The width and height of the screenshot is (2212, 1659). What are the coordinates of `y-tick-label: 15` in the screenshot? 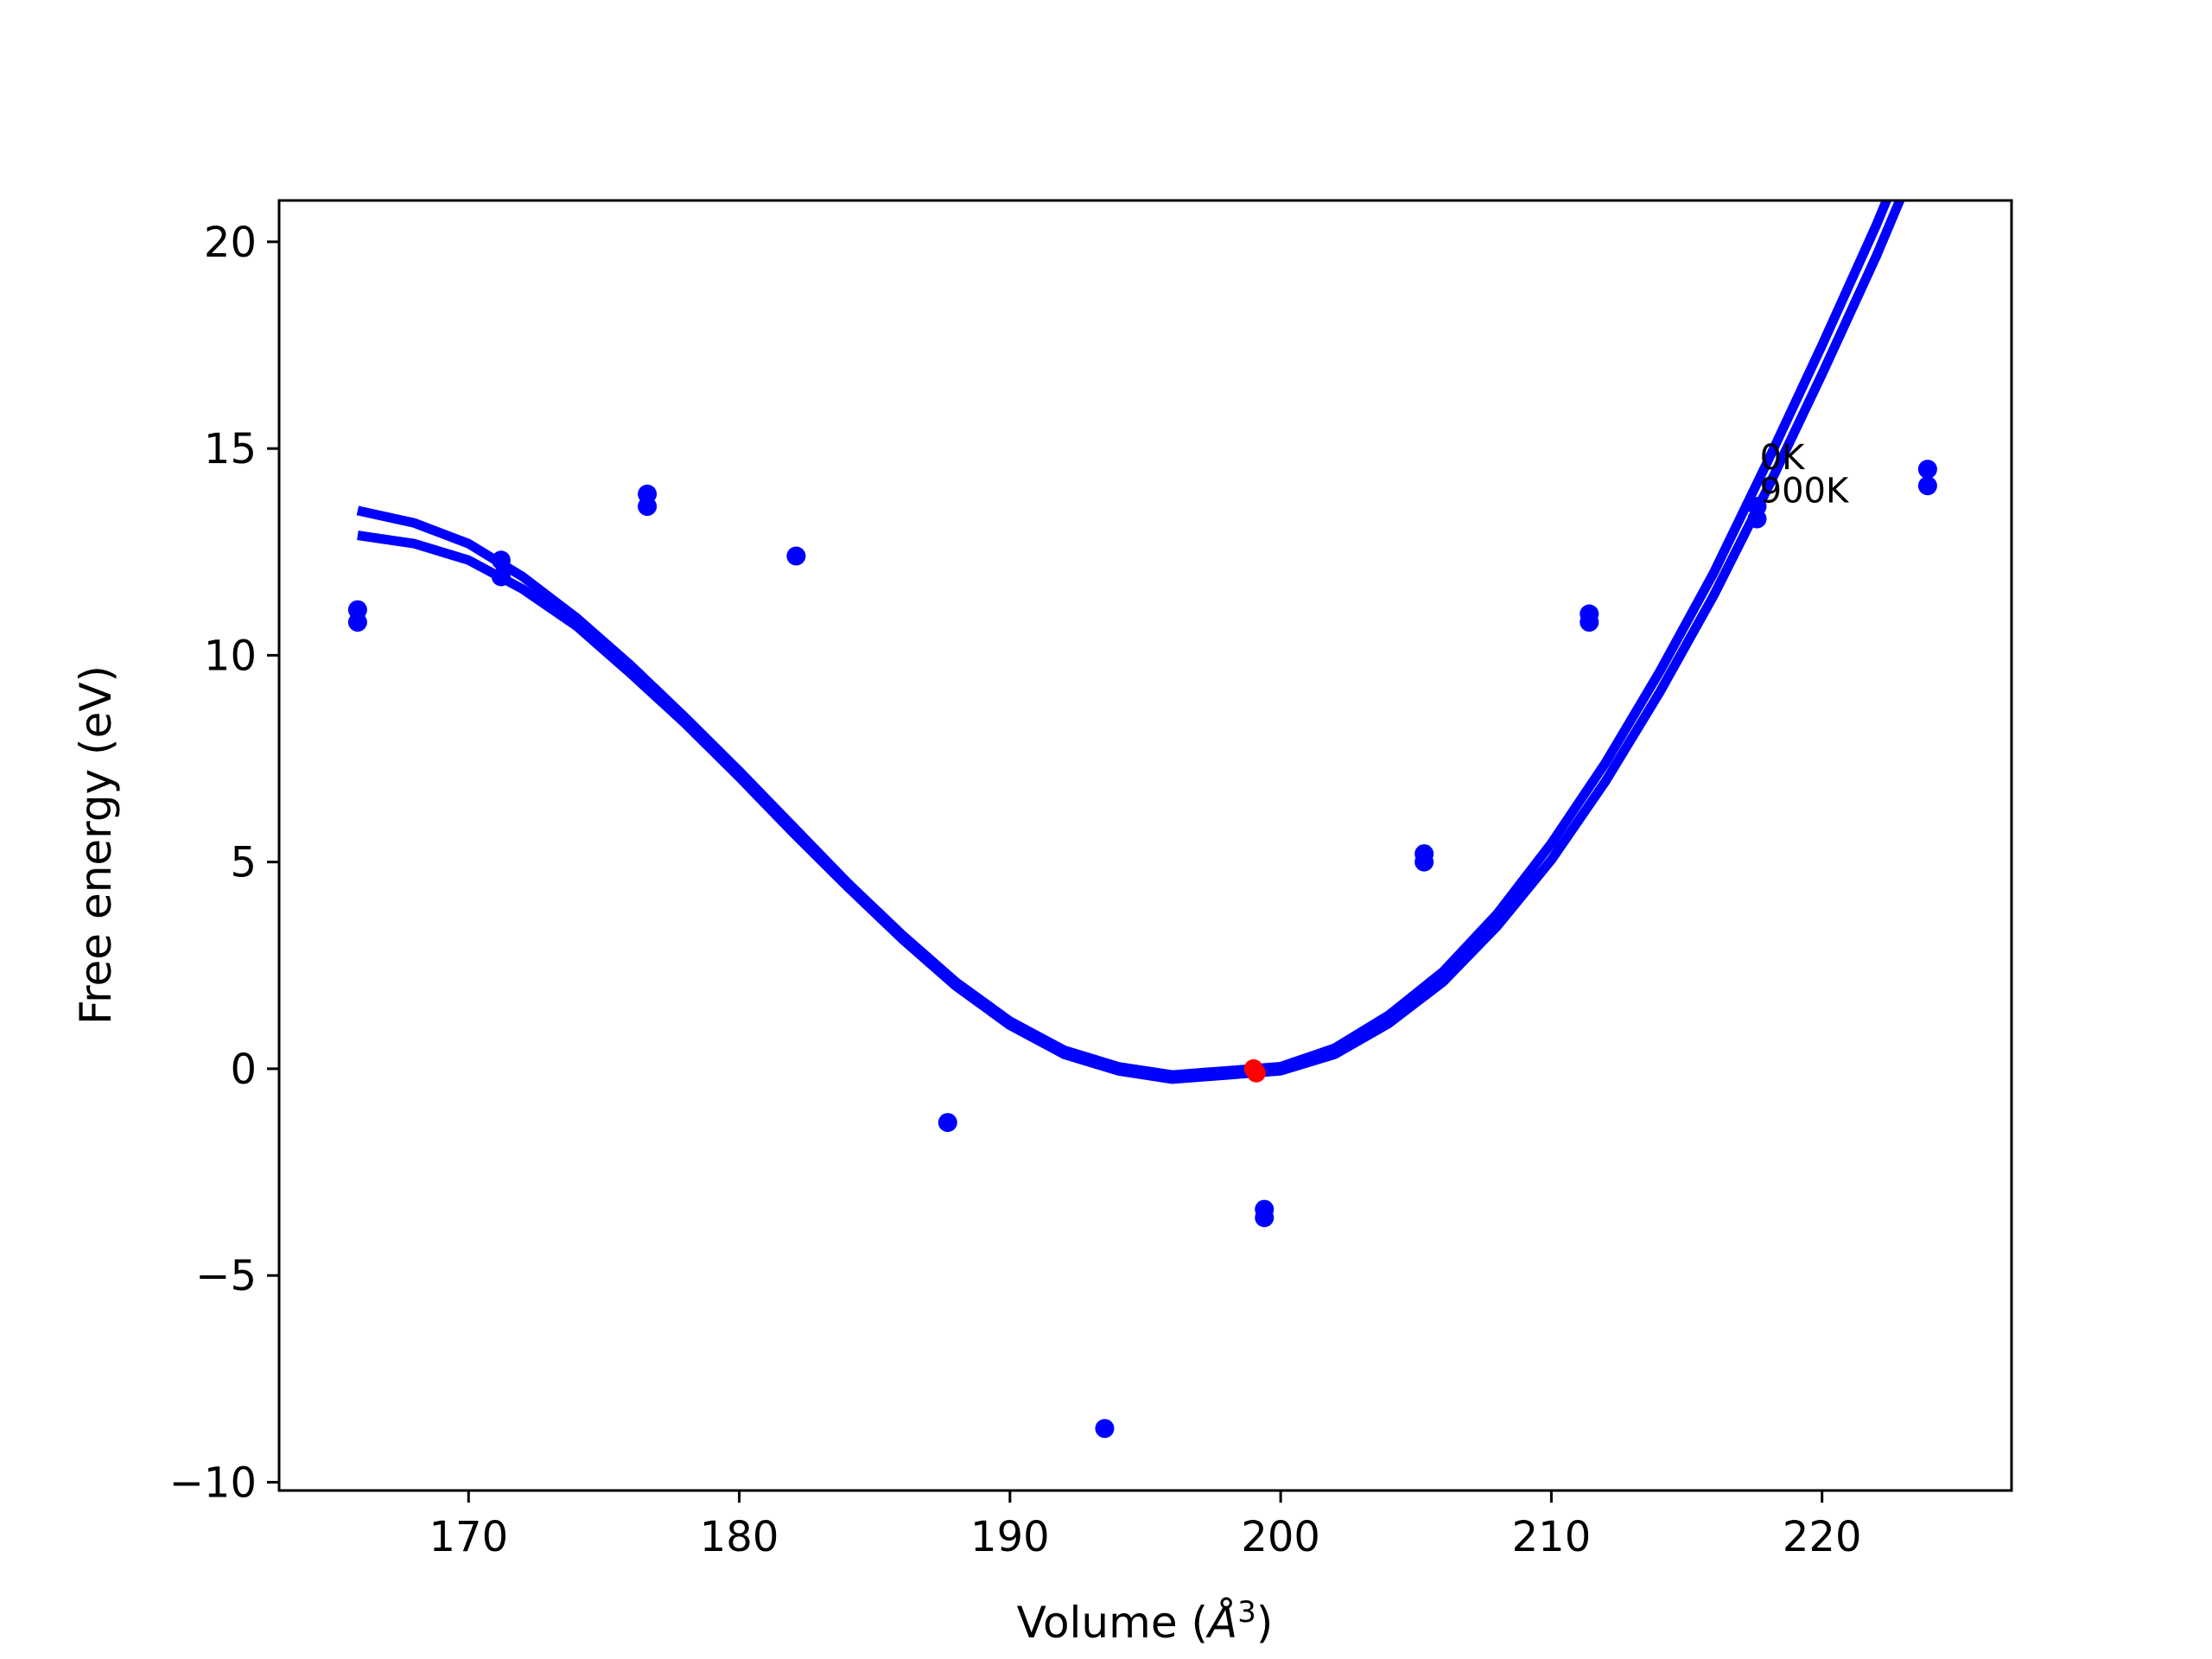 It's located at (231, 450).